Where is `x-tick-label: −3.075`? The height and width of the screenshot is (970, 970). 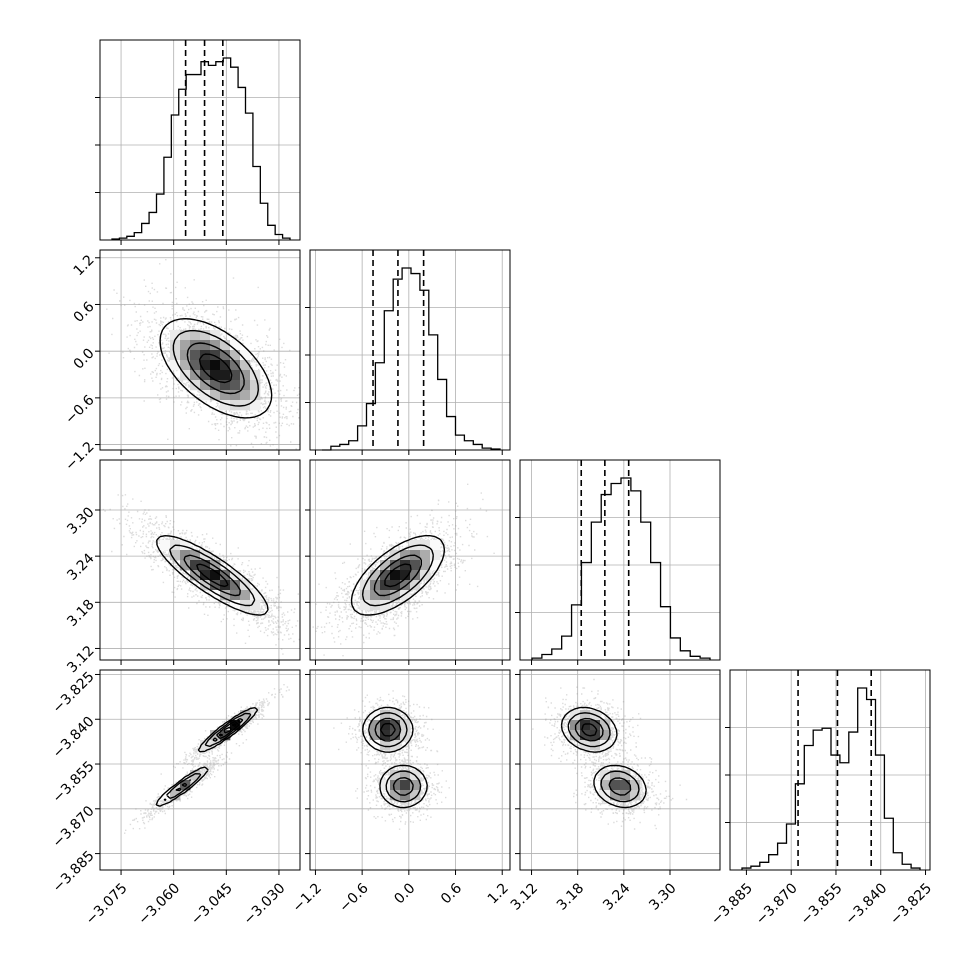 x-tick-label: −3.075 is located at coordinates (107, 904).